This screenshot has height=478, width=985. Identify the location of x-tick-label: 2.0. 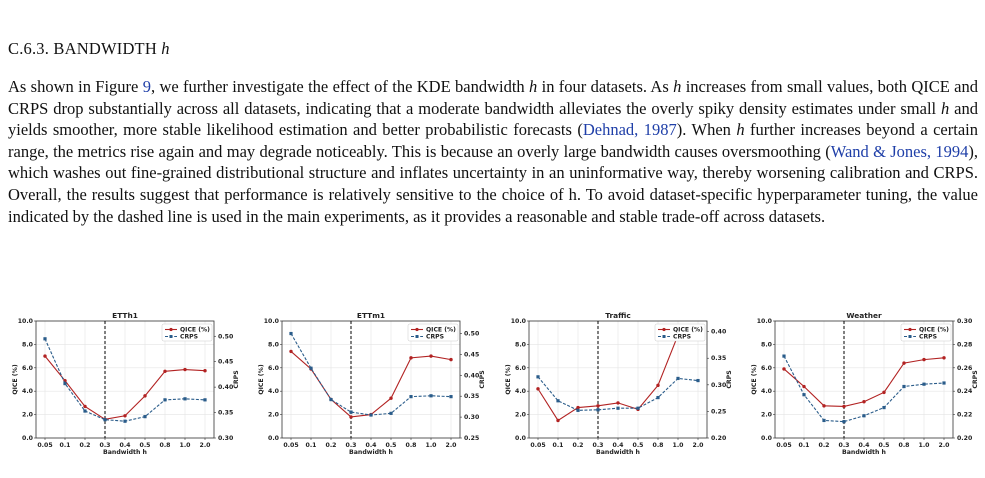
(699, 445).